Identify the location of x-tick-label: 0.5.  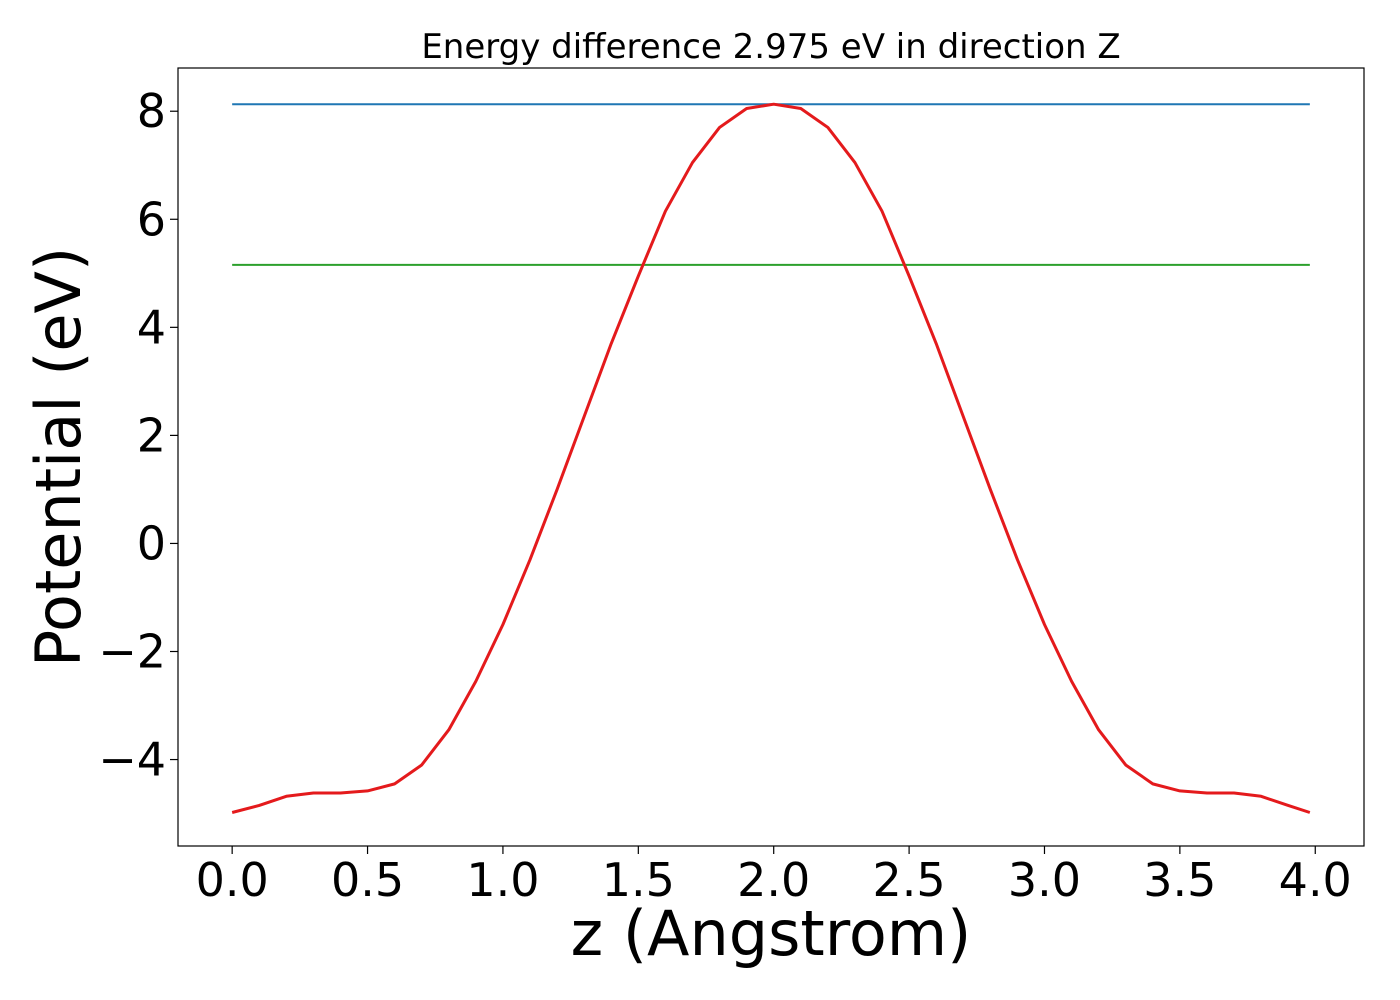
(367, 880).